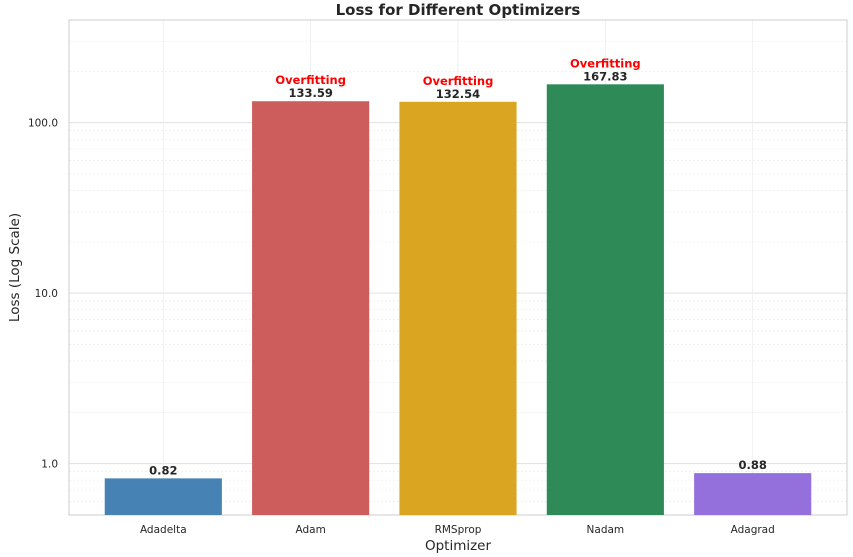 Image resolution: width=853 pixels, height=557 pixels. What do you see at coordinates (310, 93) in the screenshot?
I see `bar-value-label: 133.59` at bounding box center [310, 93].